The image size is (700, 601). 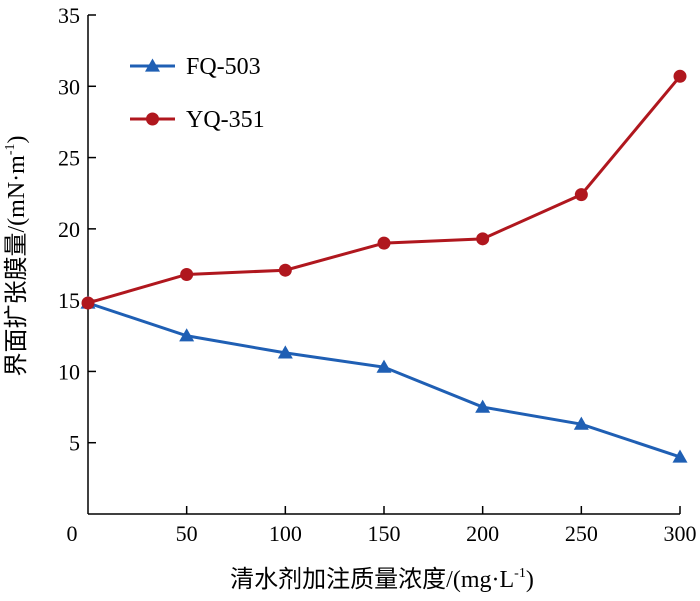 I want to click on x-tick-label: 300, so click(x=680, y=533).